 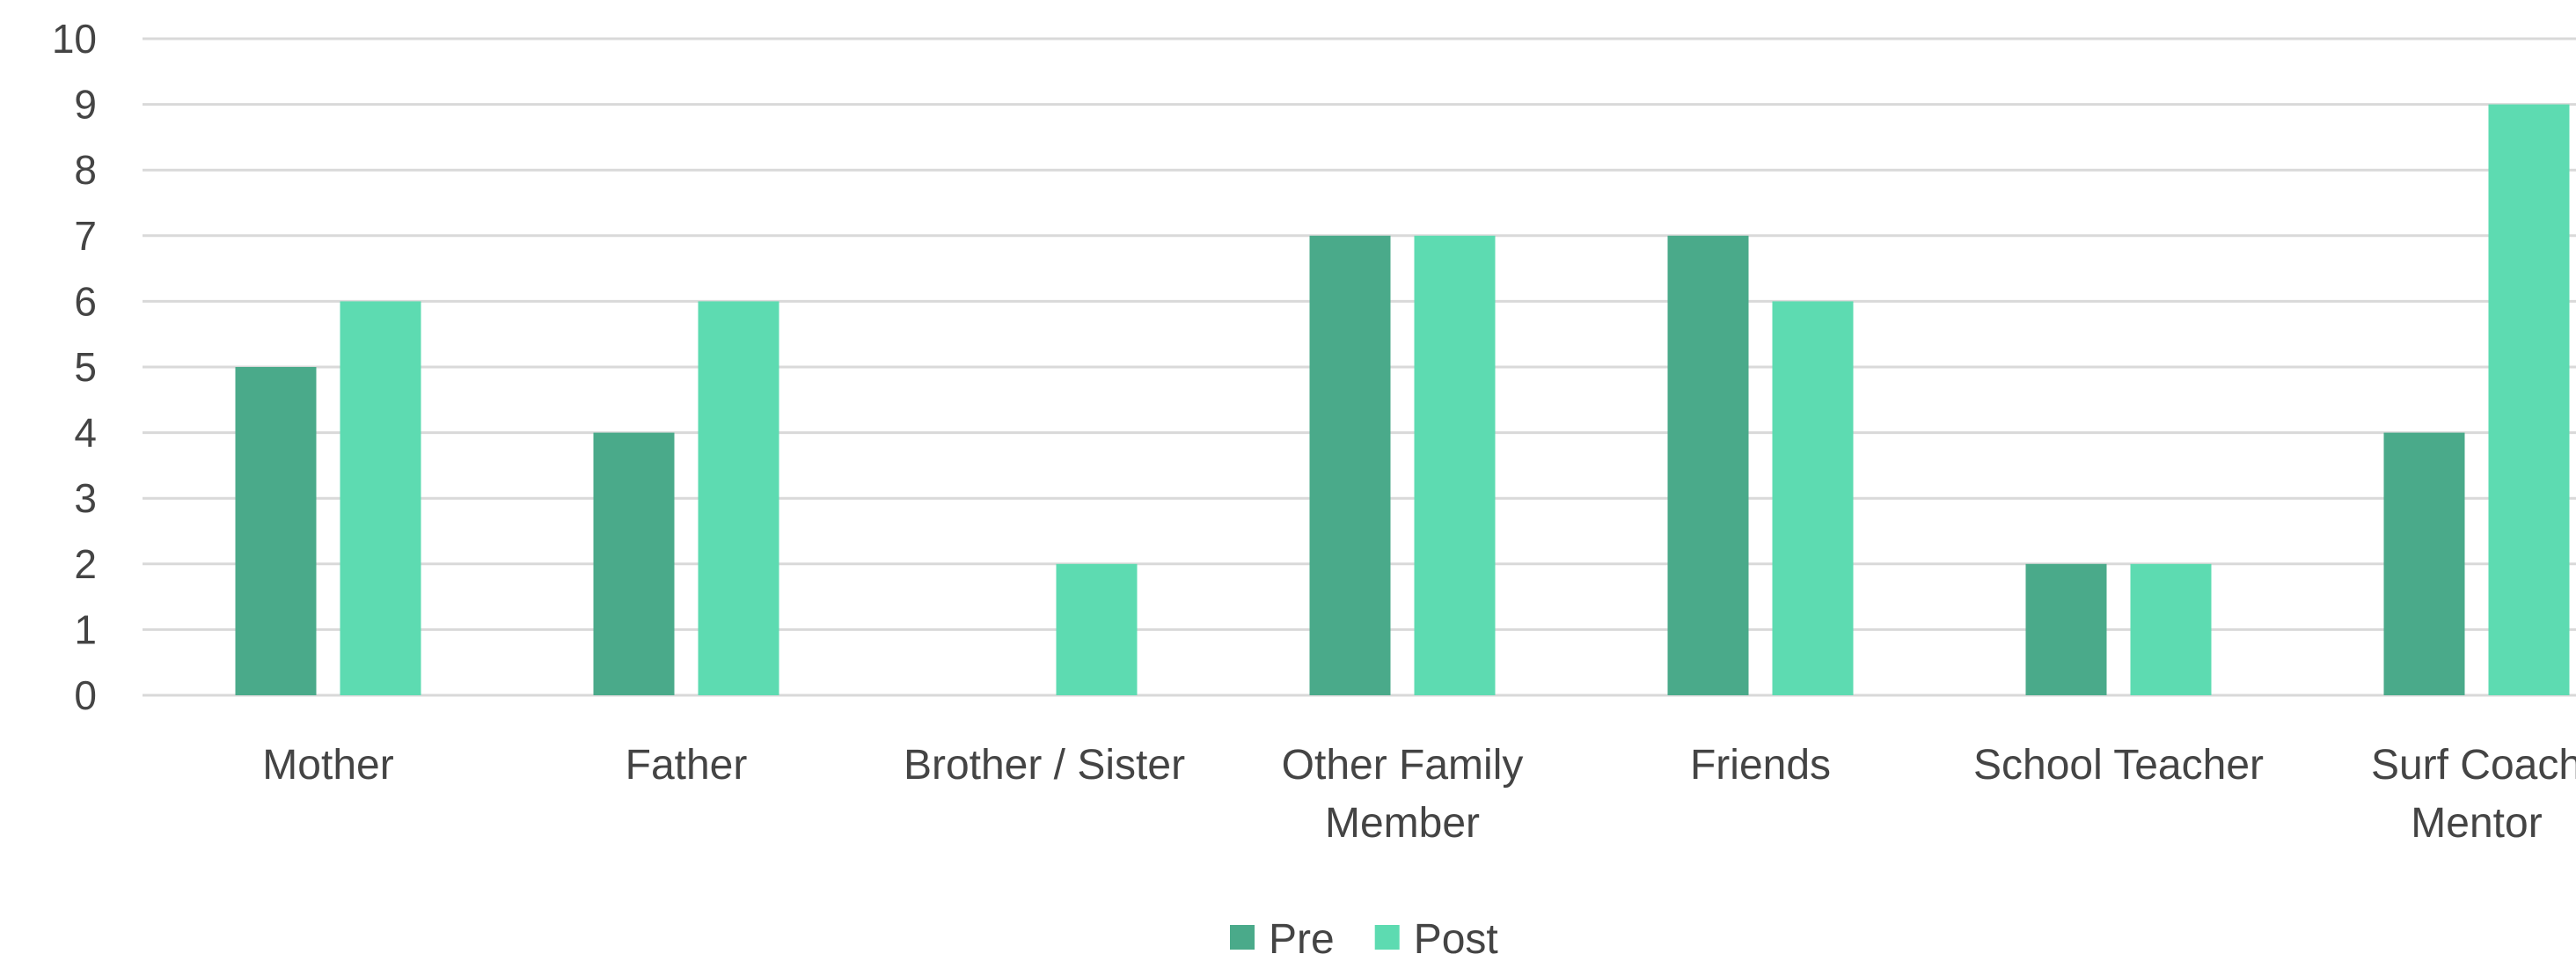 I want to click on x-category-label-1-0: Father, so click(x=687, y=765).